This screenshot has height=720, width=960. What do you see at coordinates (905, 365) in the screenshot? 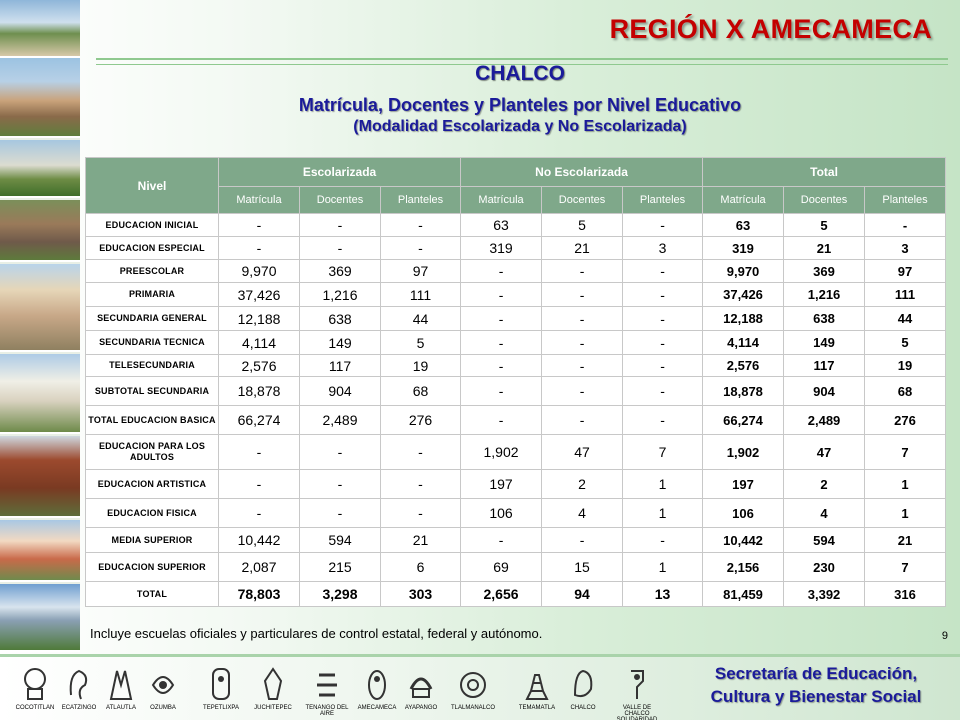
I see `cell-total-planteles: 19` at bounding box center [905, 365].